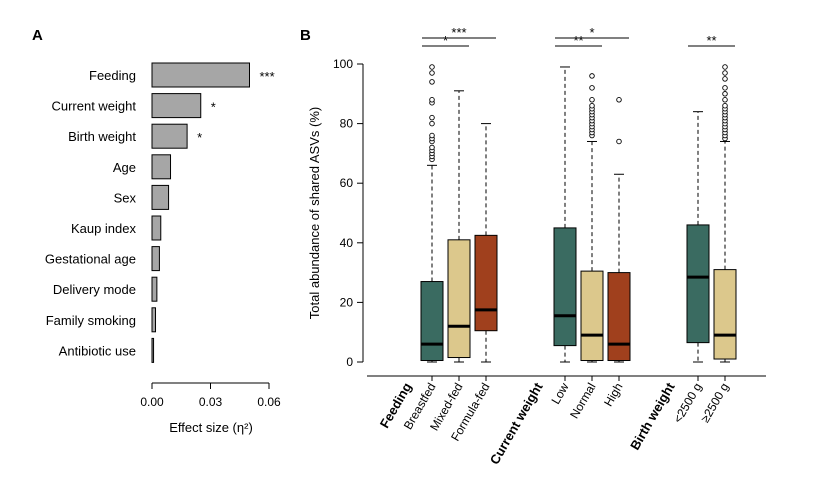 This screenshot has height=481, width=818. What do you see at coordinates (592, 316) in the screenshot?
I see `b-box-normal` at bounding box center [592, 316].